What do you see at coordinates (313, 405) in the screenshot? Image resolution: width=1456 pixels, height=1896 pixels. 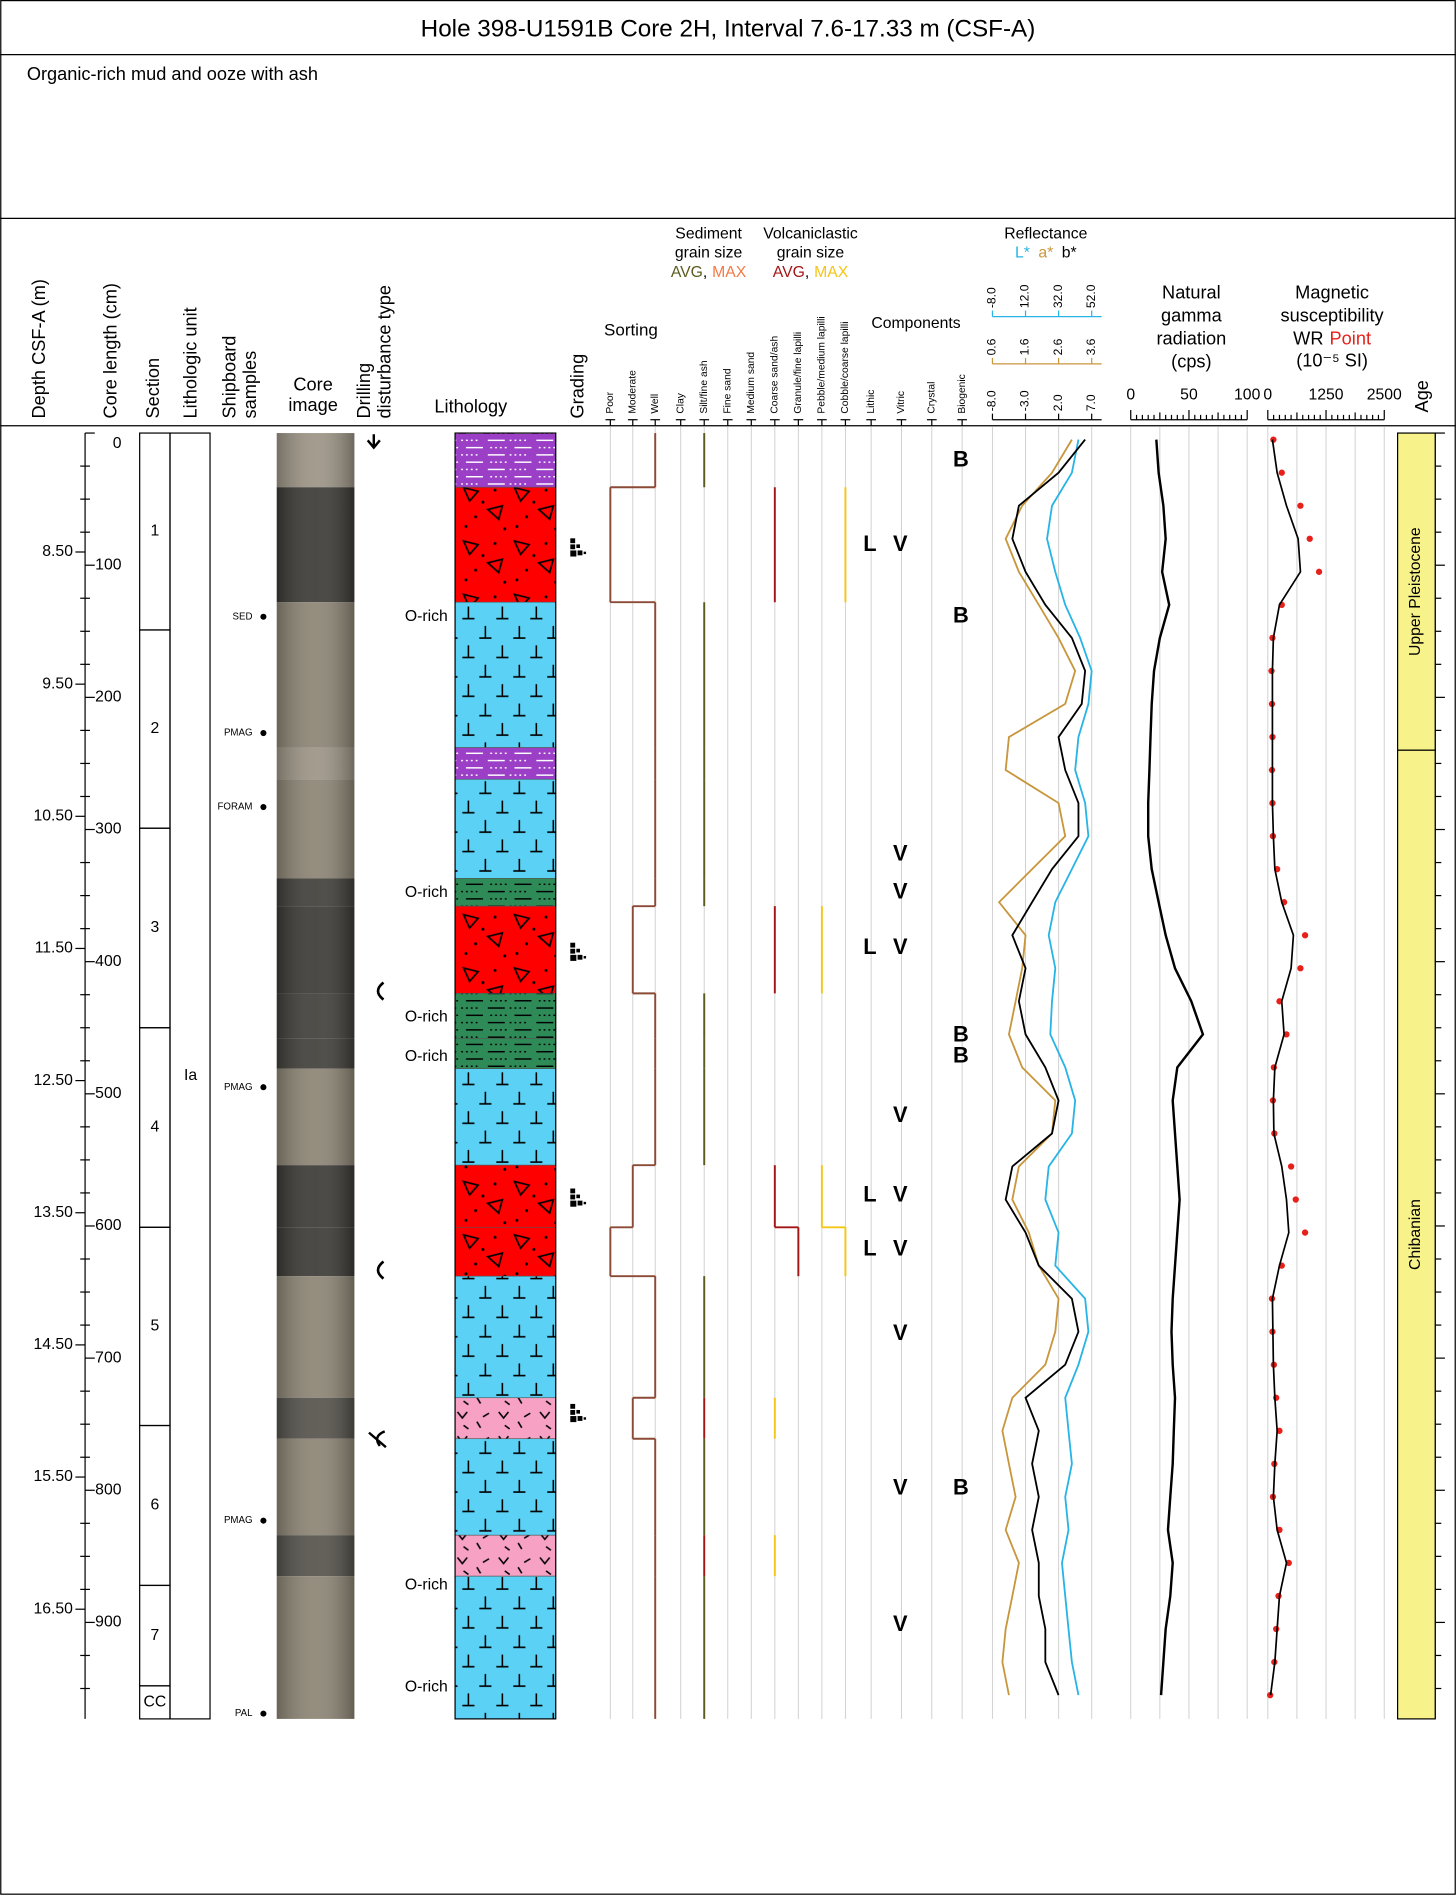 I see `column-header: image` at bounding box center [313, 405].